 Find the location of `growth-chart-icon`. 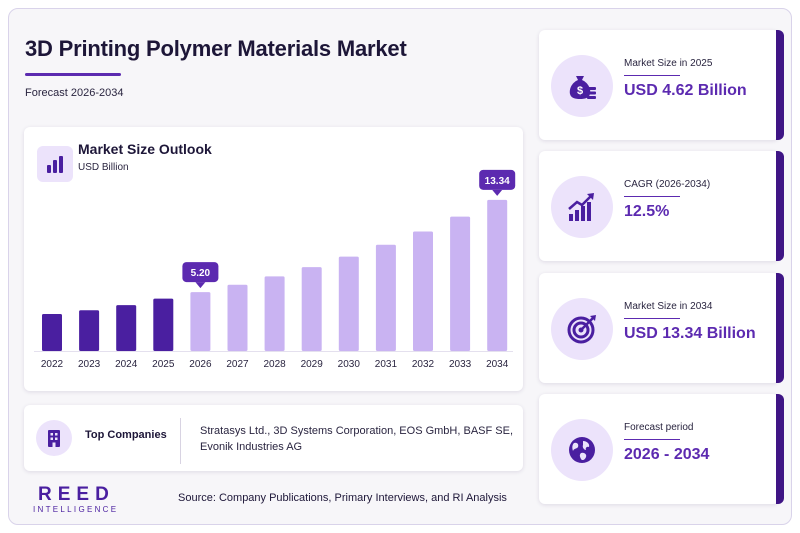

growth-chart-icon is located at coordinates (581, 207).